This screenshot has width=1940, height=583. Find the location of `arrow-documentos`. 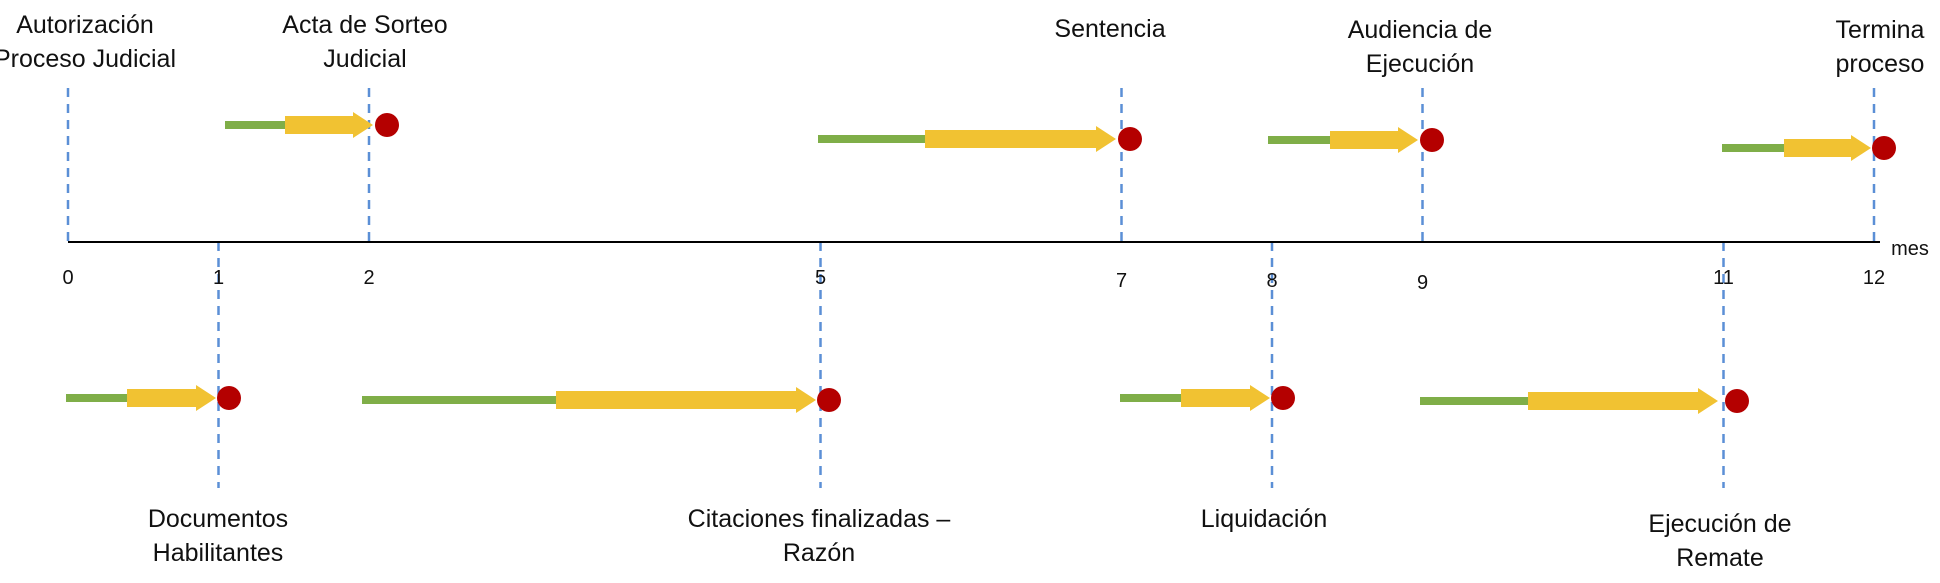

arrow-documentos is located at coordinates (153, 398).